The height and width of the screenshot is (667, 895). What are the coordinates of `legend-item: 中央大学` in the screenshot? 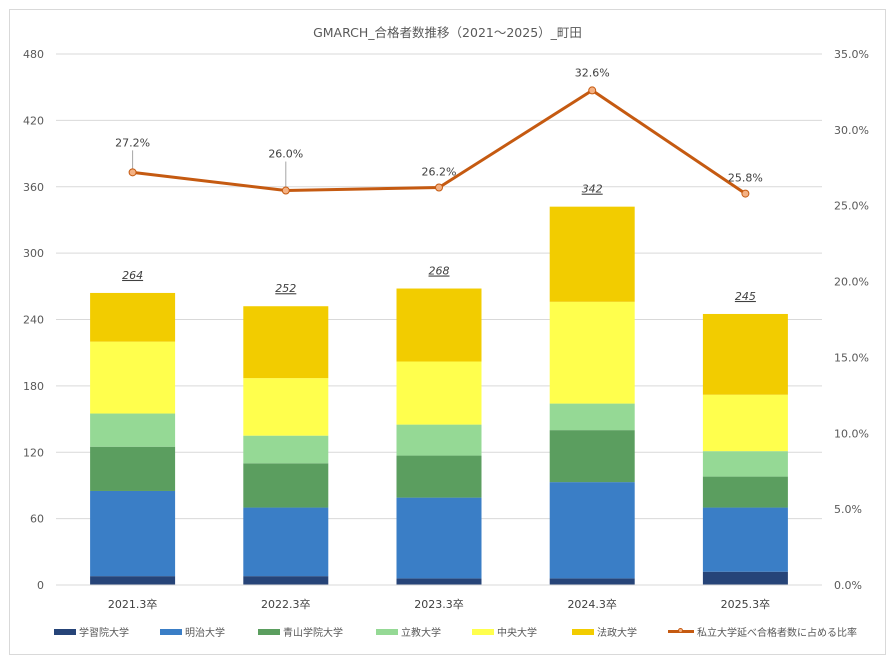 It's located at (504, 631).